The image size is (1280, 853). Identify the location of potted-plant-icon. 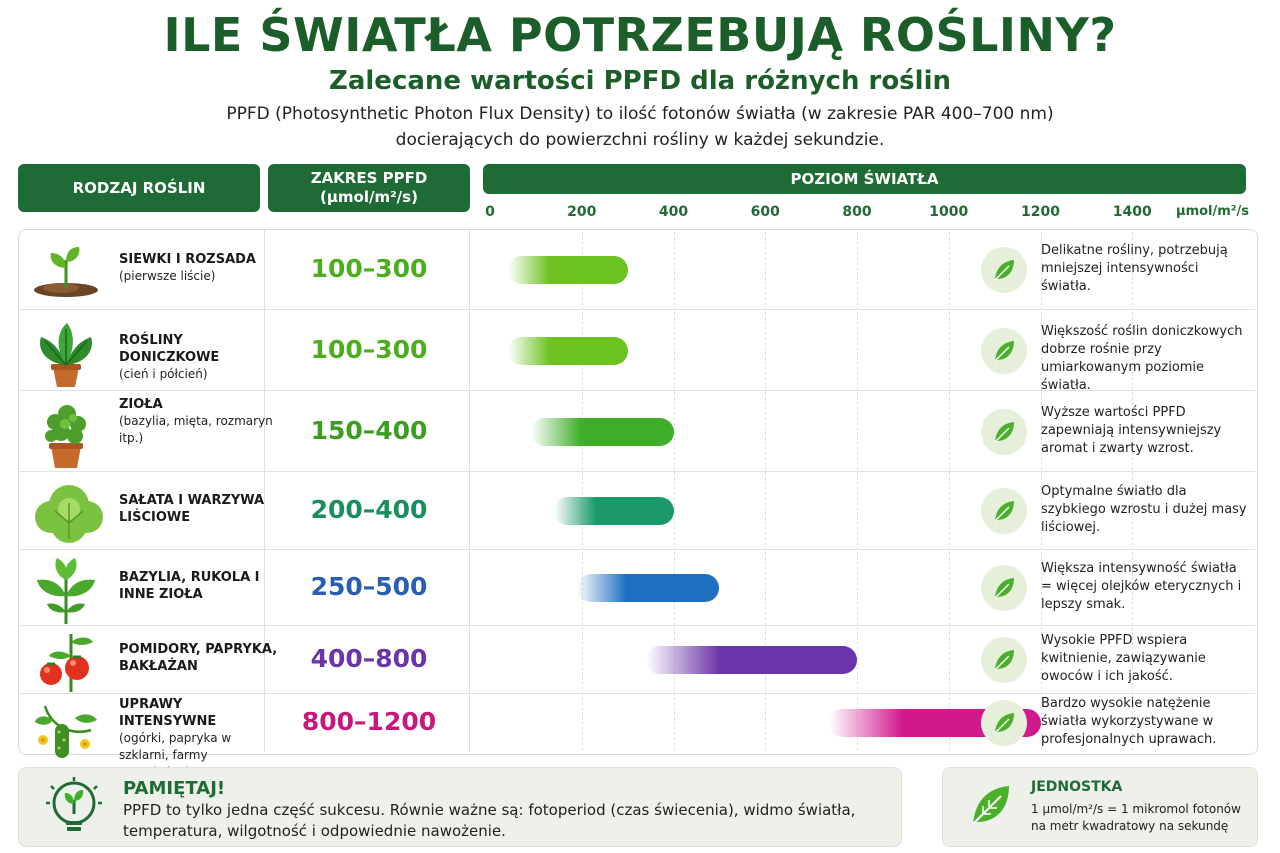
(66, 353).